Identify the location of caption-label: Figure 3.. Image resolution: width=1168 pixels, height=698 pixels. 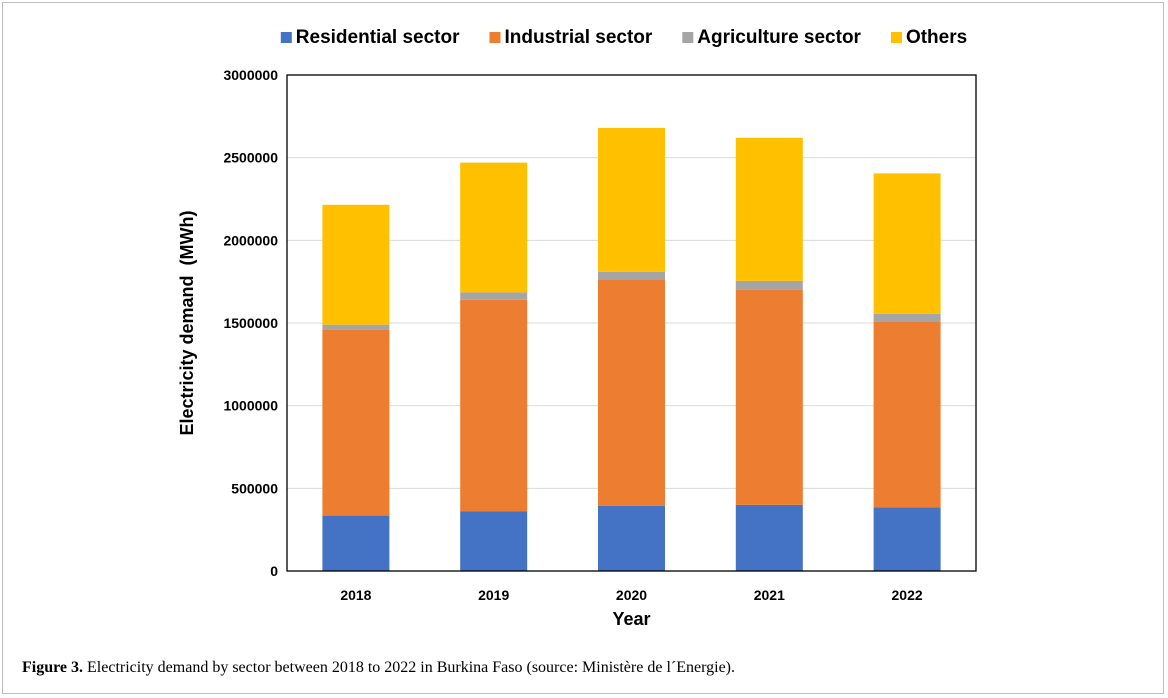
(53, 667).